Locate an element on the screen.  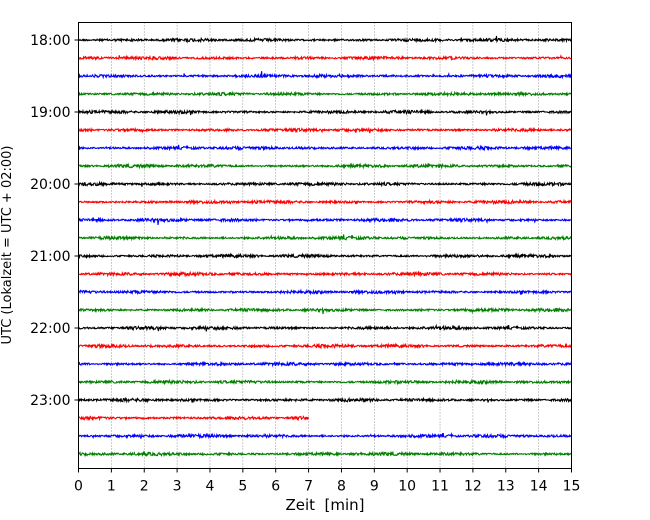
y-axis-label: UTC (Lokalzeit = UTC + 02:00) is located at coordinates (7, 245).